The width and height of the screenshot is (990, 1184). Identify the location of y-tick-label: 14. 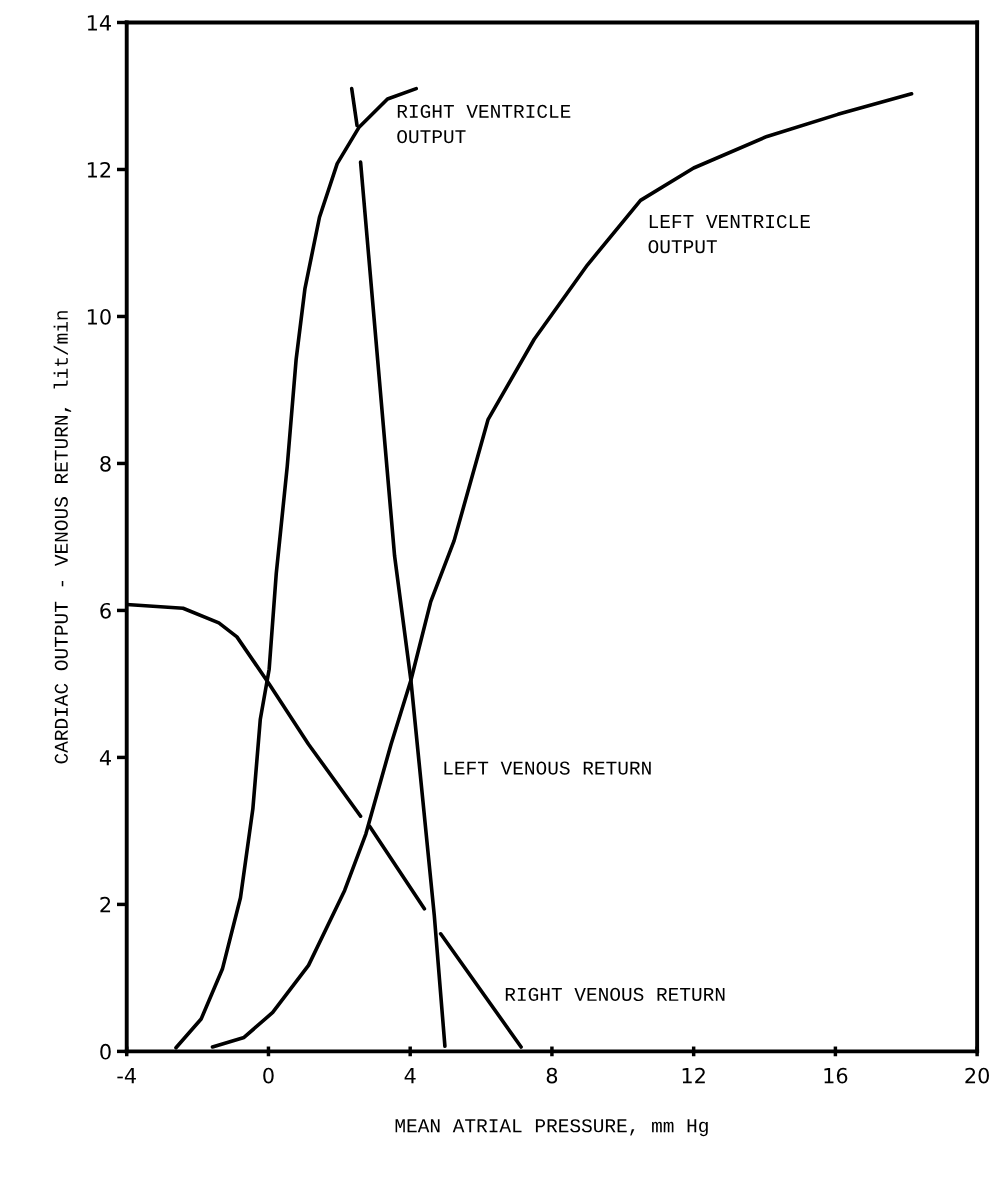
(99, 23).